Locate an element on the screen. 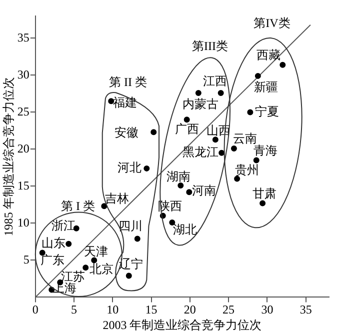 This screenshot has width=337, height=333. annotation: 广西 is located at coordinates (186, 129).